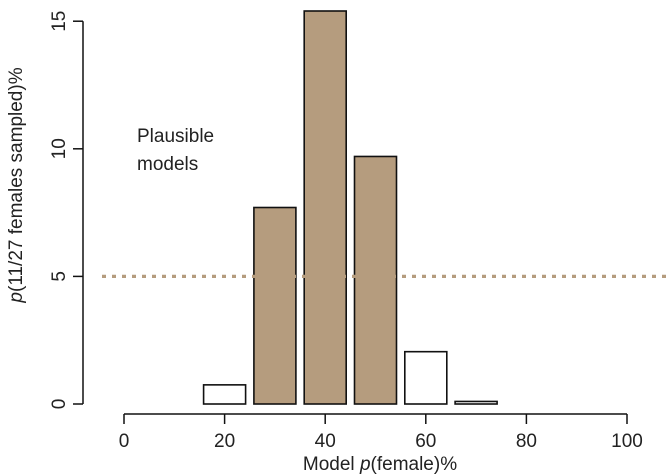 The width and height of the screenshot is (670, 475). I want to click on annotation-plausible: Plausible, so click(175, 136).